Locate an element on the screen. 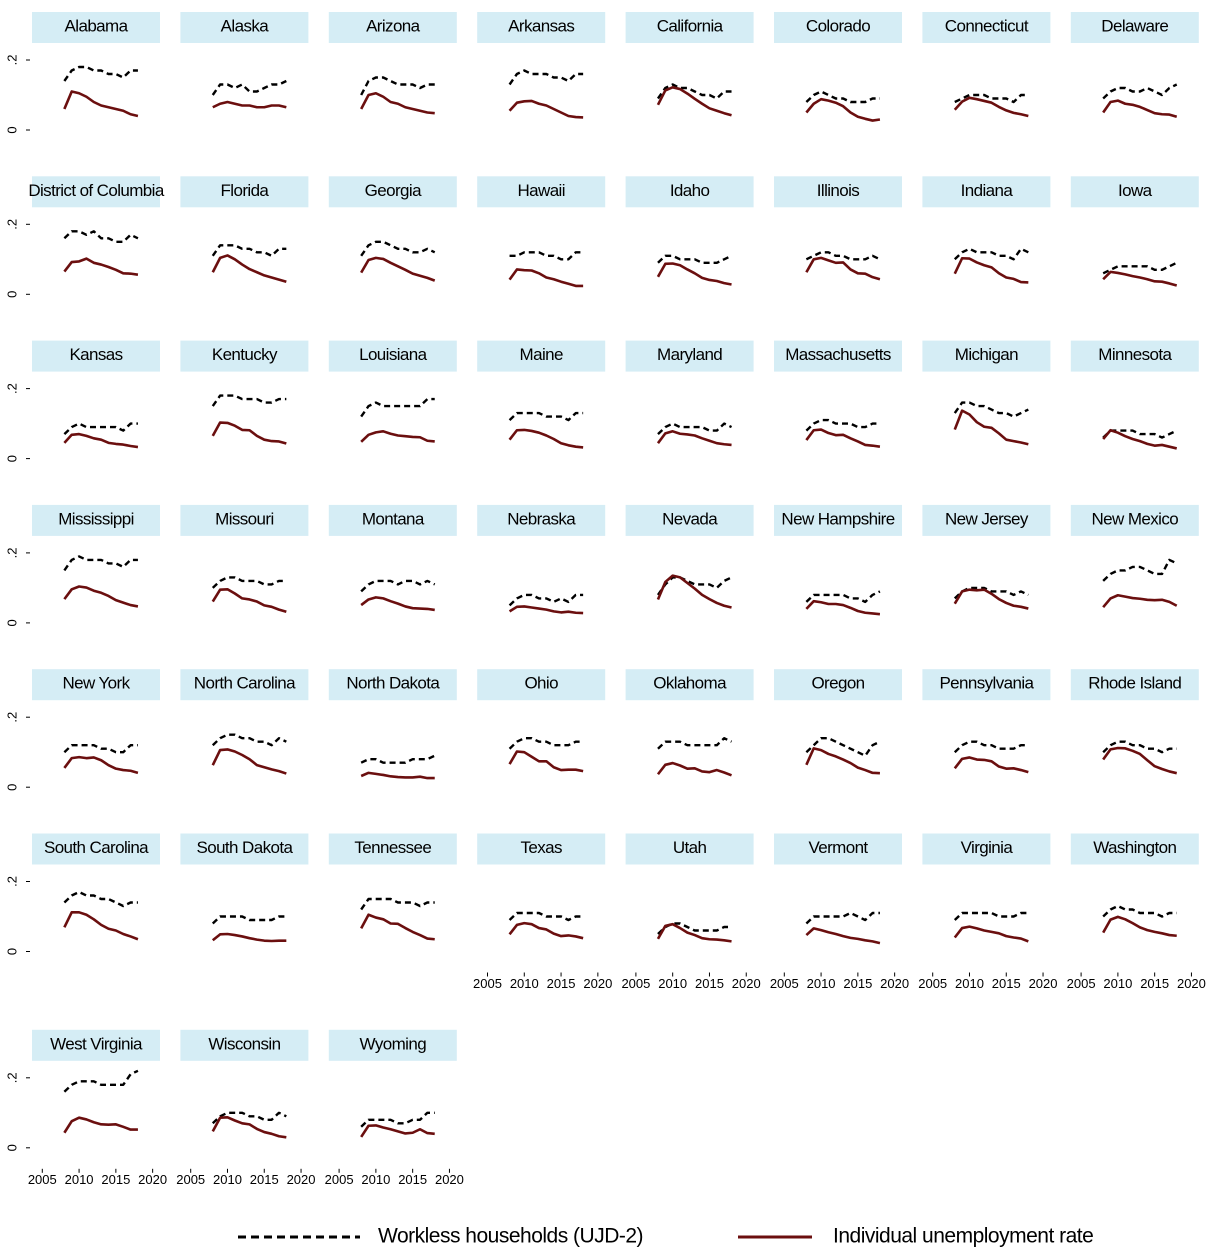 This screenshot has height=1258, width=1216. panel-title: Tennessee is located at coordinates (392, 847).